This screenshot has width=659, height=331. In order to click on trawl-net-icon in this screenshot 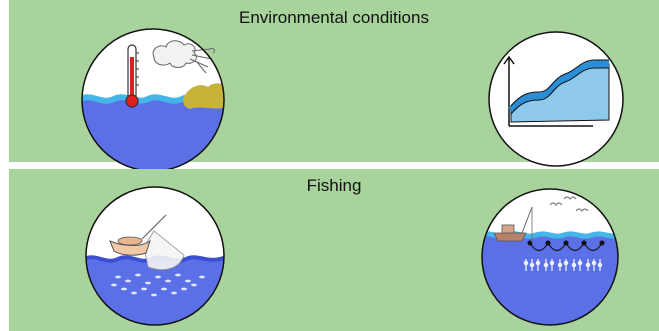, I will do `click(566, 246)`.